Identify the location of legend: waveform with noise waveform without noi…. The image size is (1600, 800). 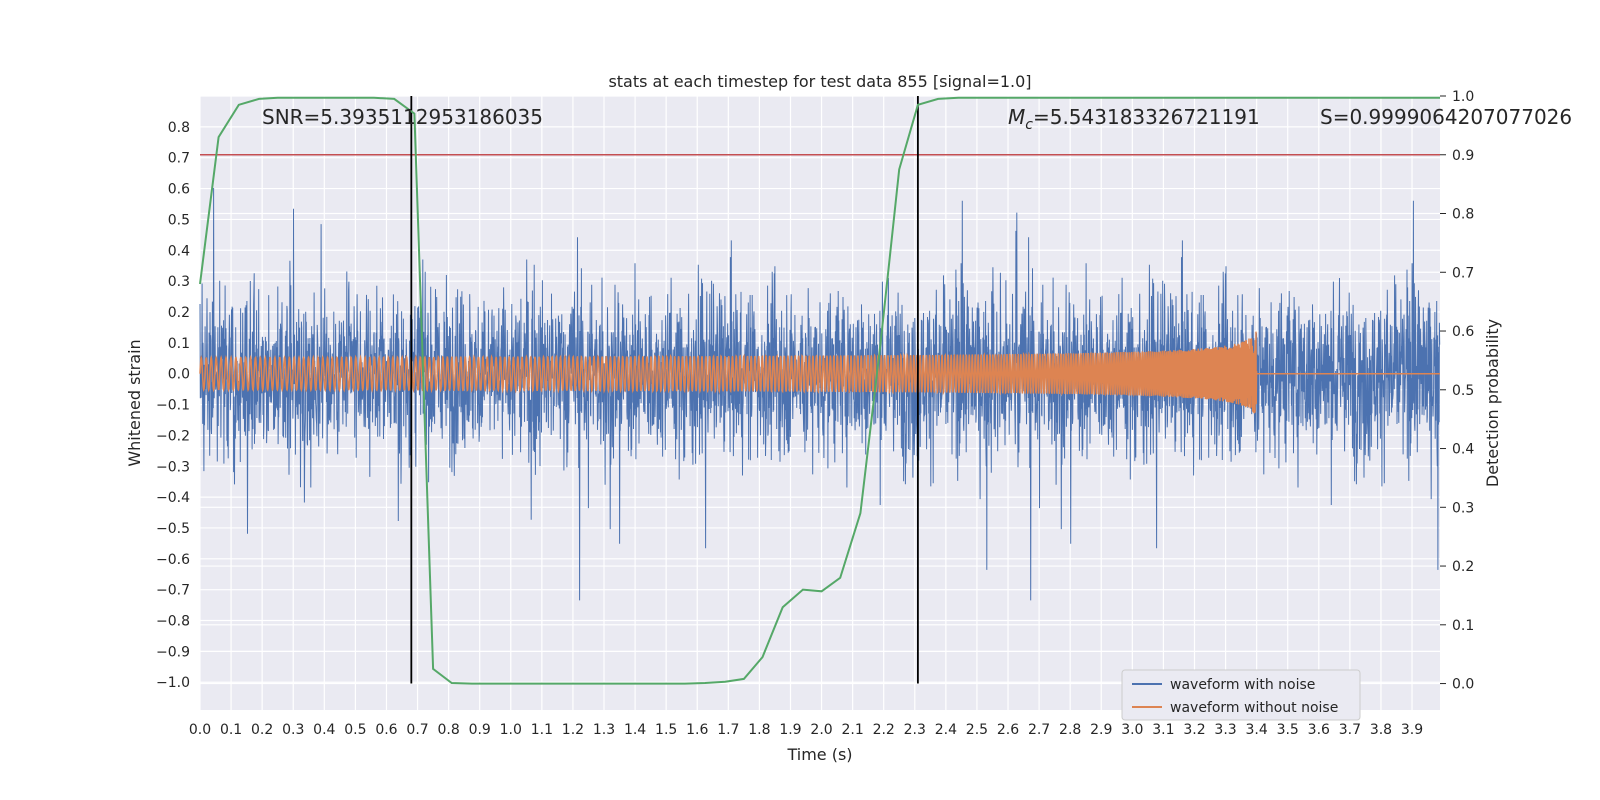
(1241, 695).